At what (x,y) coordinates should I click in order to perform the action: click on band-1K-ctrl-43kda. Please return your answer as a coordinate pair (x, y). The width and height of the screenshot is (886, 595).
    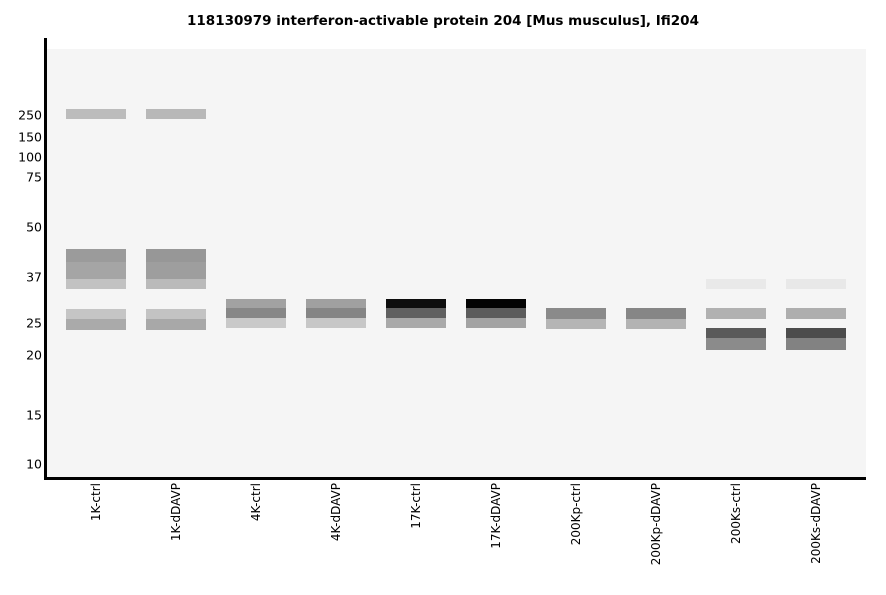
    Looking at the image, I should click on (96, 255).